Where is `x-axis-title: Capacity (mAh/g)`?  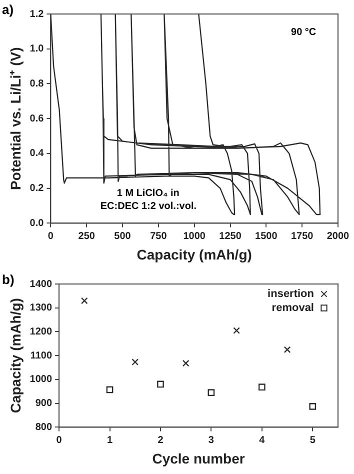 x-axis-title: Capacity (mAh/g) is located at coordinates (194, 254).